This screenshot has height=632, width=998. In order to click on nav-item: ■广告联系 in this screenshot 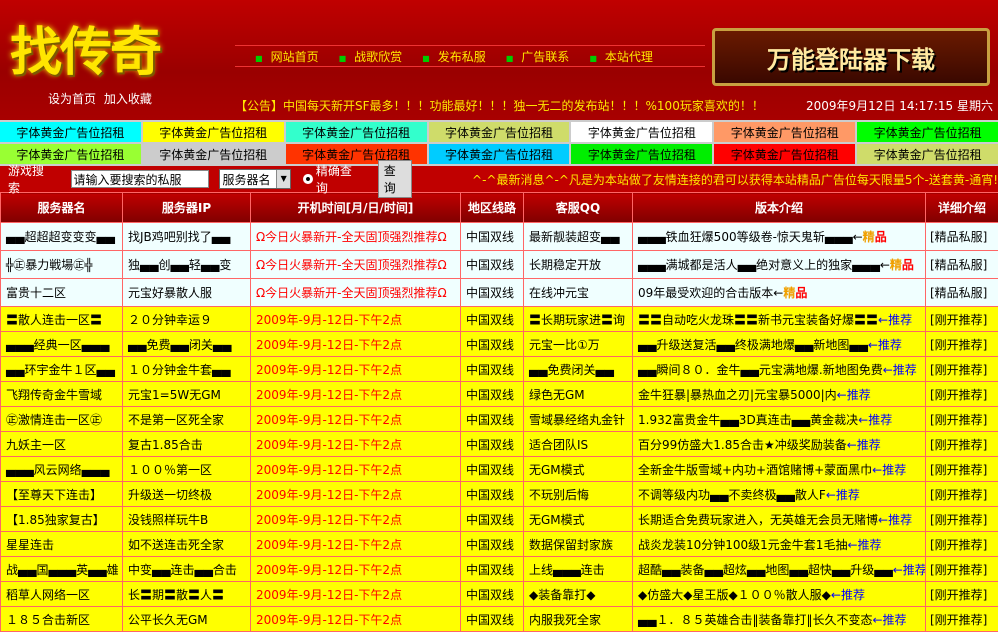, I will do `click(538, 56)`.